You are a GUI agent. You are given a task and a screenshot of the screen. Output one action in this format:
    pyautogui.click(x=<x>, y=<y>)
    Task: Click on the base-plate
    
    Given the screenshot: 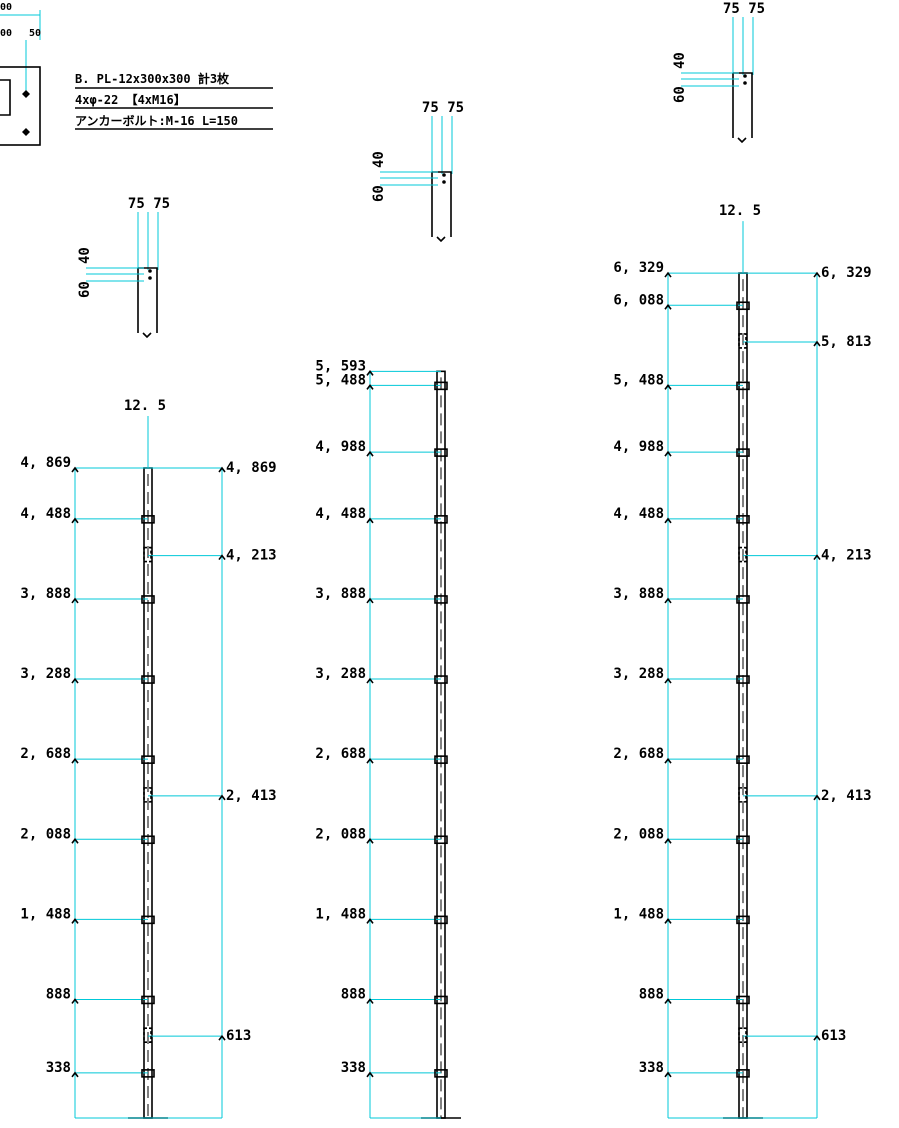 What is the action you would take?
    pyautogui.click(x=20, y=106)
    